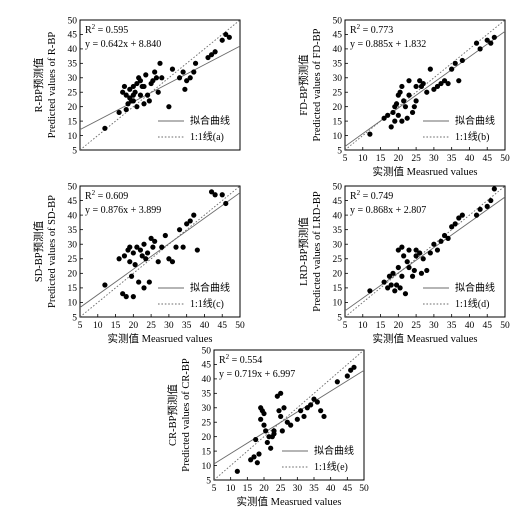 The width and height of the screenshot is (524, 516). What do you see at coordinates (257, 374) in the screenshot?
I see `fit-equation: y = 0.719x + 6.997` at bounding box center [257, 374].